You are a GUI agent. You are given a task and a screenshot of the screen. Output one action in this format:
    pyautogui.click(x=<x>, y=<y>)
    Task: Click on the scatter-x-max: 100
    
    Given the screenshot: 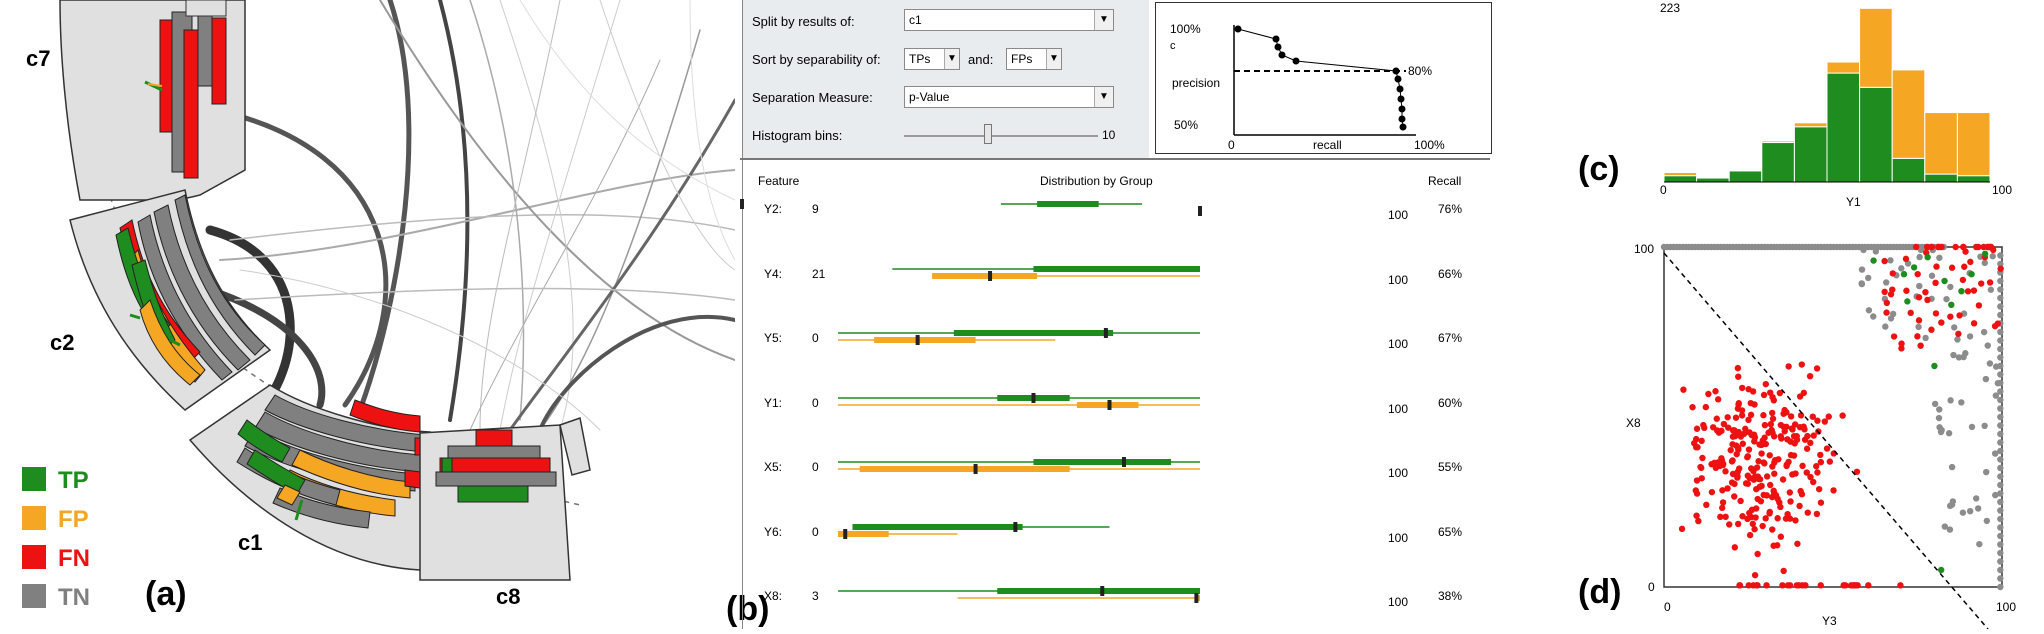 What is the action you would take?
    pyautogui.click(x=2006, y=607)
    